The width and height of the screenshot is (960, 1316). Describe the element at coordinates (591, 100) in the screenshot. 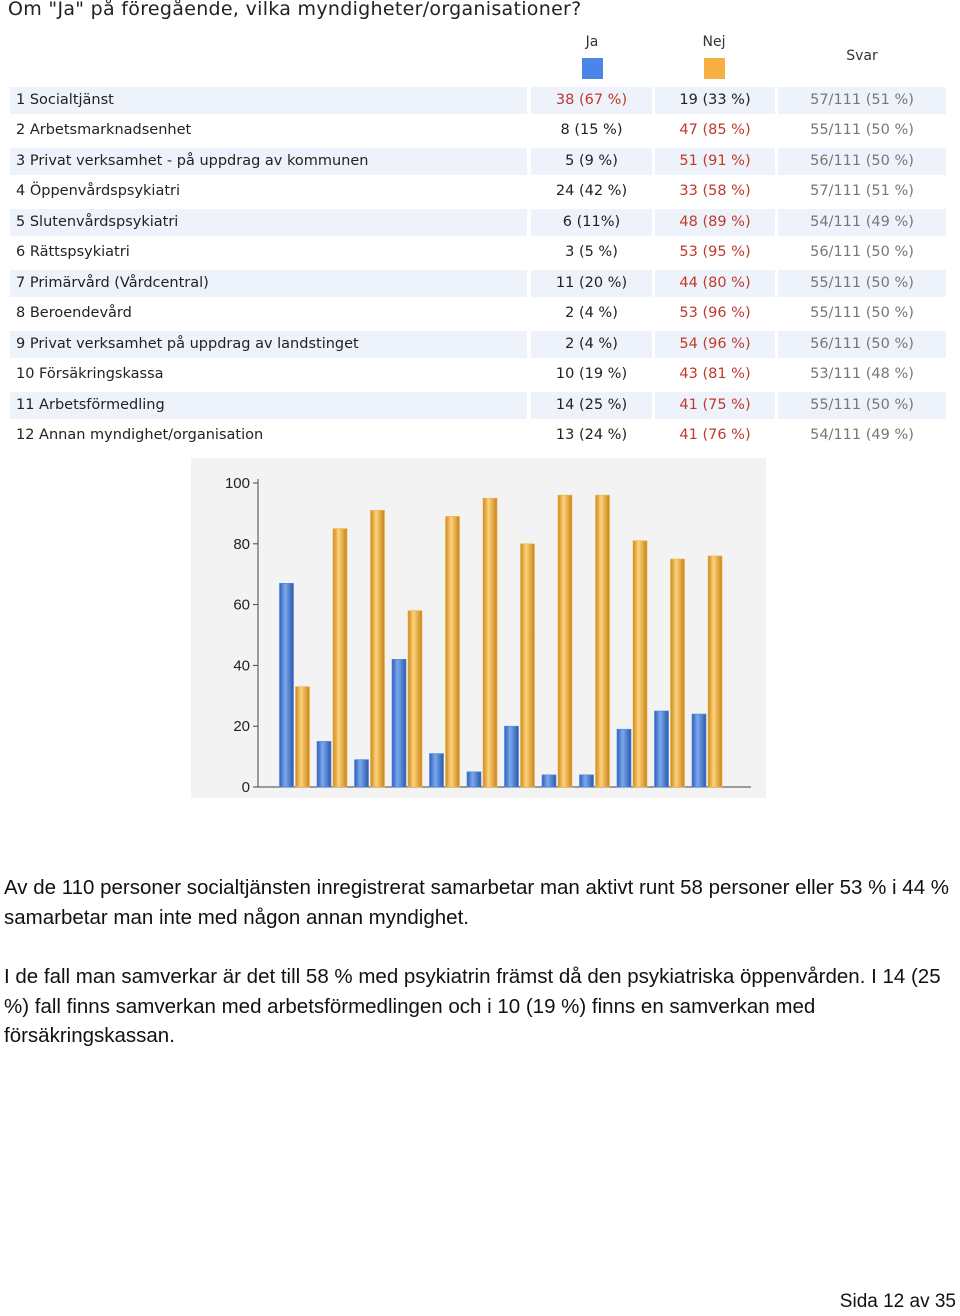

I see `ja-cell: 38 (67 %)` at that location.